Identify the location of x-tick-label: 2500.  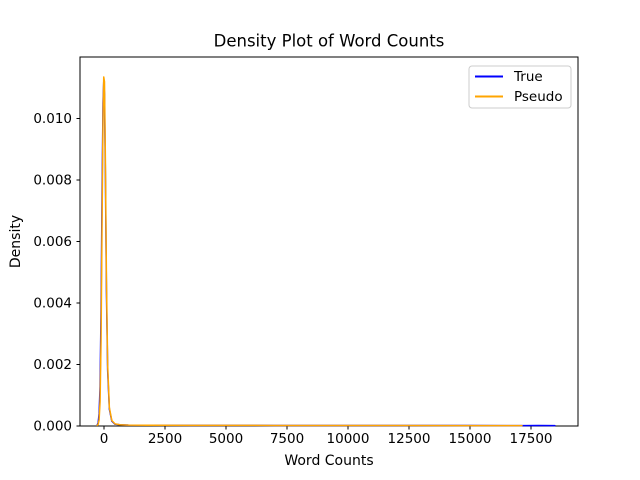
(165, 439).